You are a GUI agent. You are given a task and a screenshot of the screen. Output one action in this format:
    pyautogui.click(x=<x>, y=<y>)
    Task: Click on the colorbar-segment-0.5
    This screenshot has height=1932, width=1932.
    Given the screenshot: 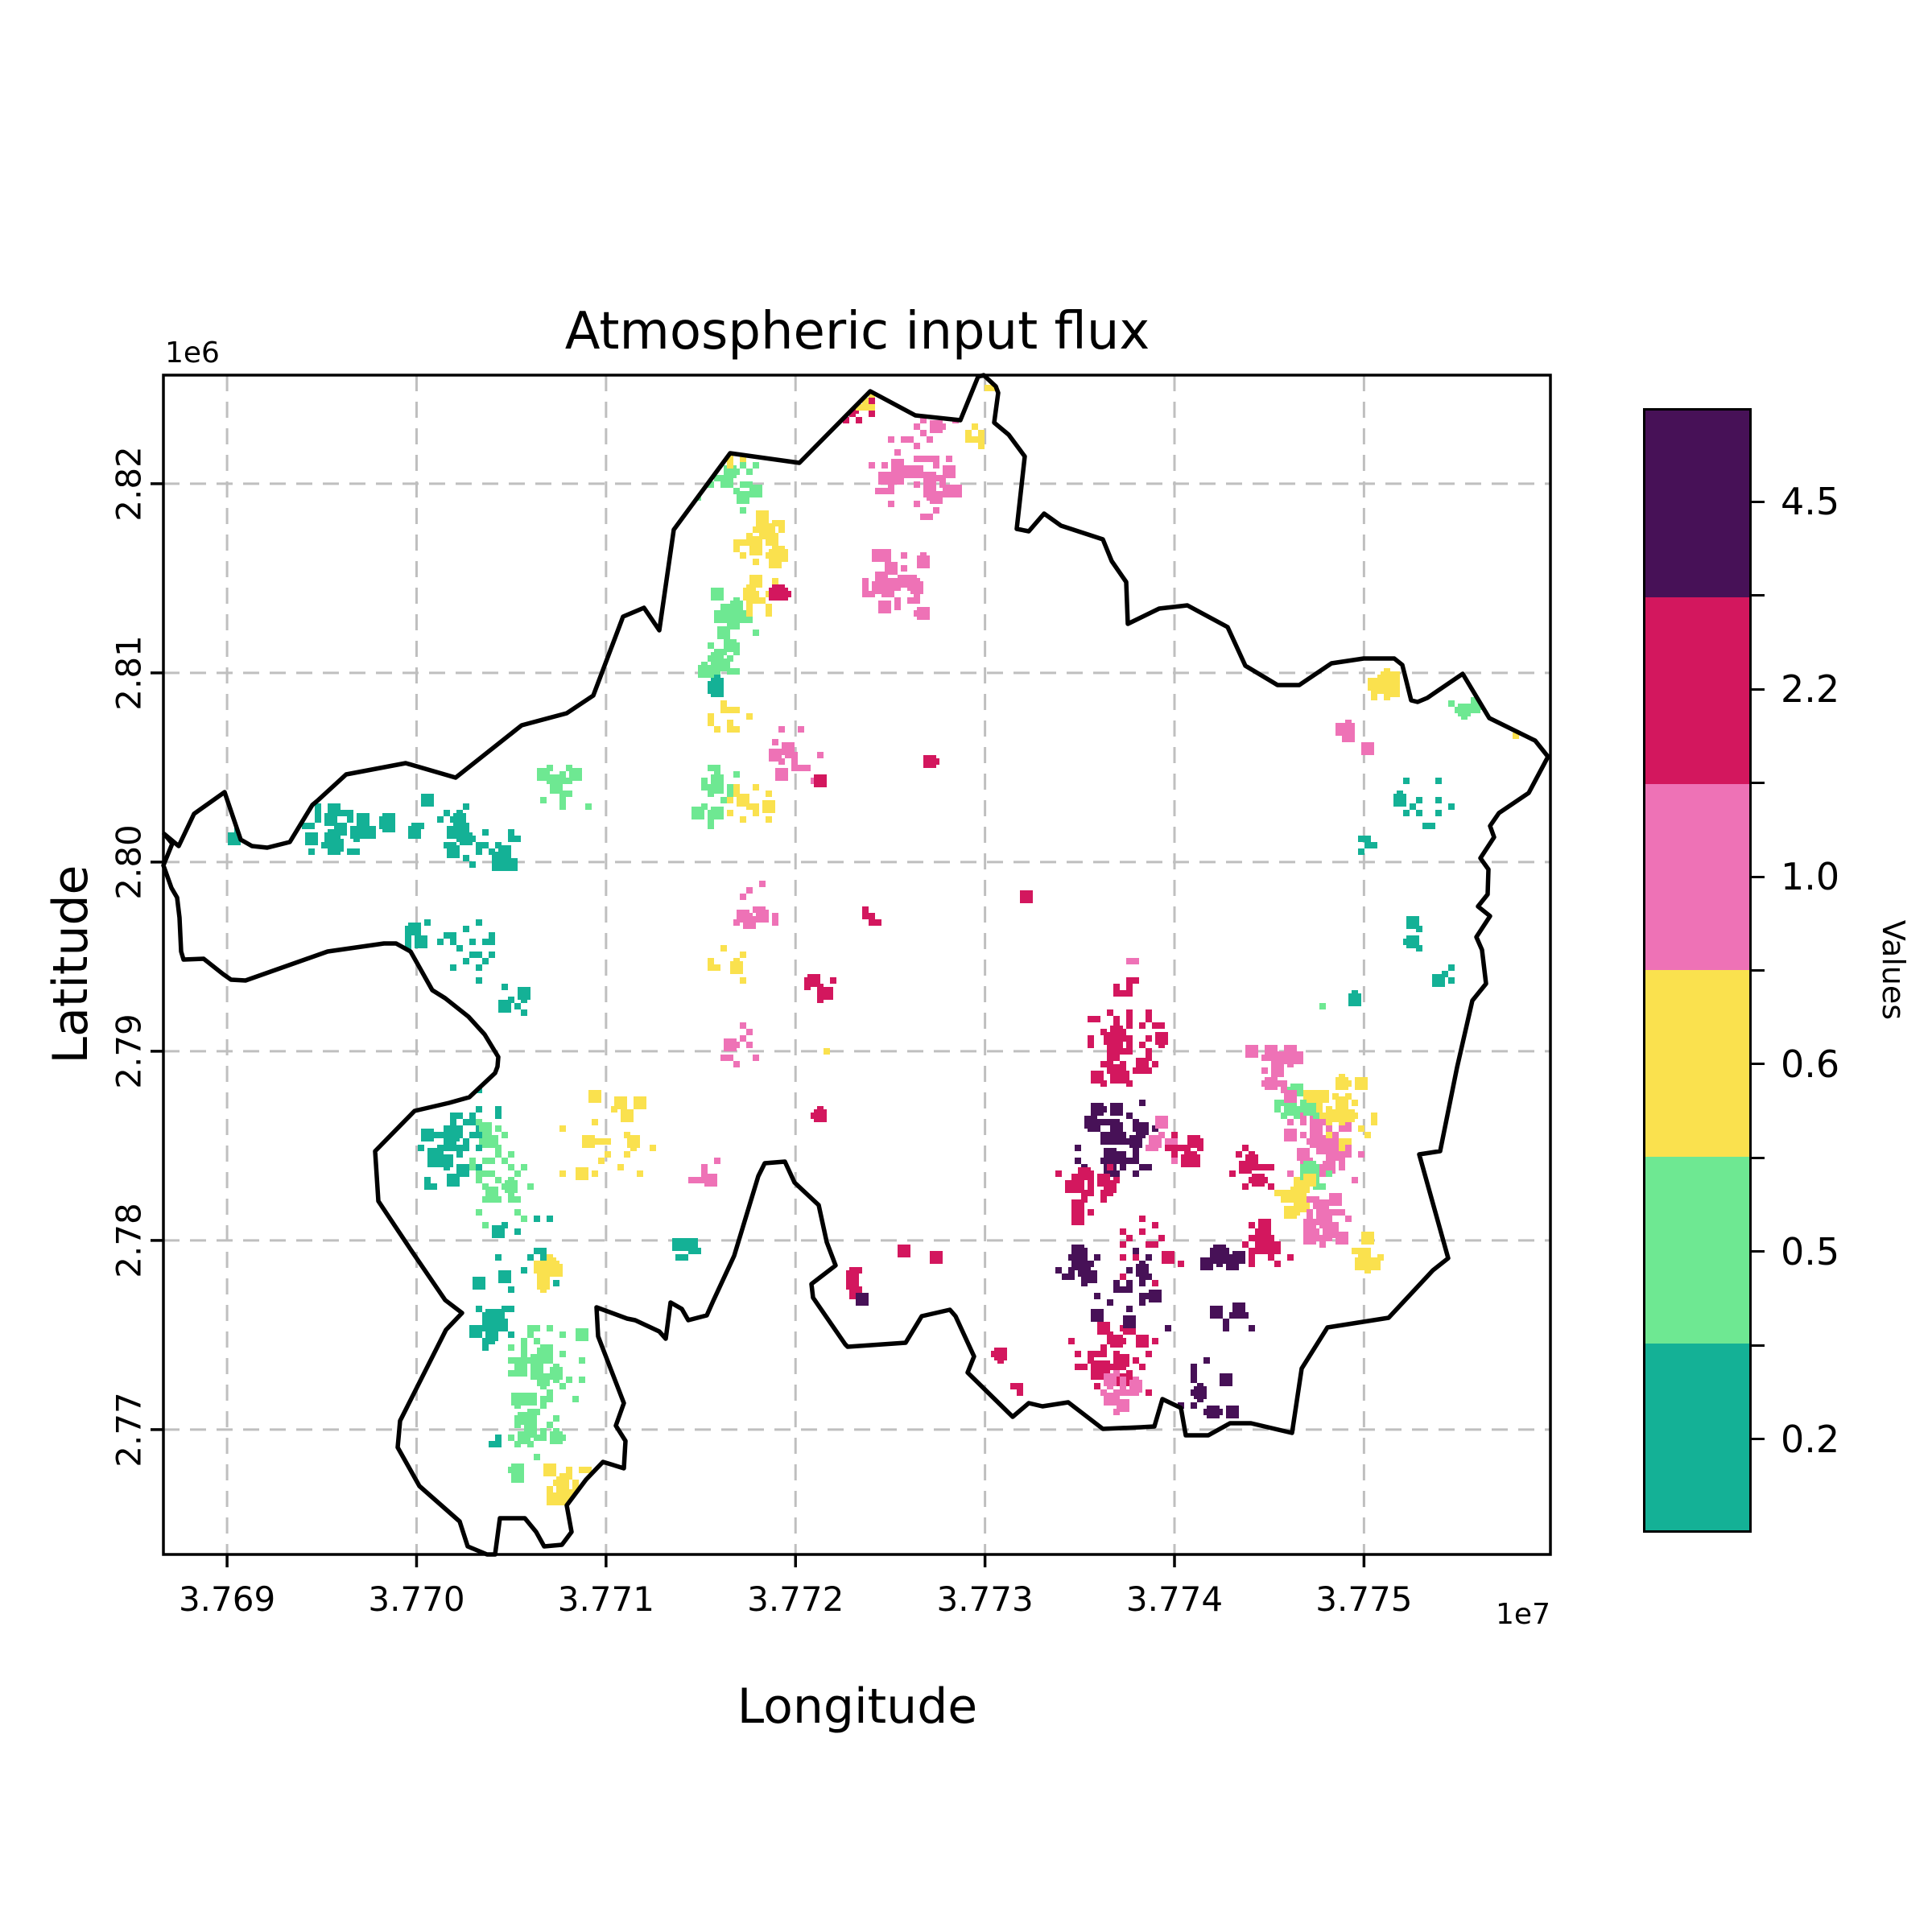 What is the action you would take?
    pyautogui.click(x=1697, y=1250)
    